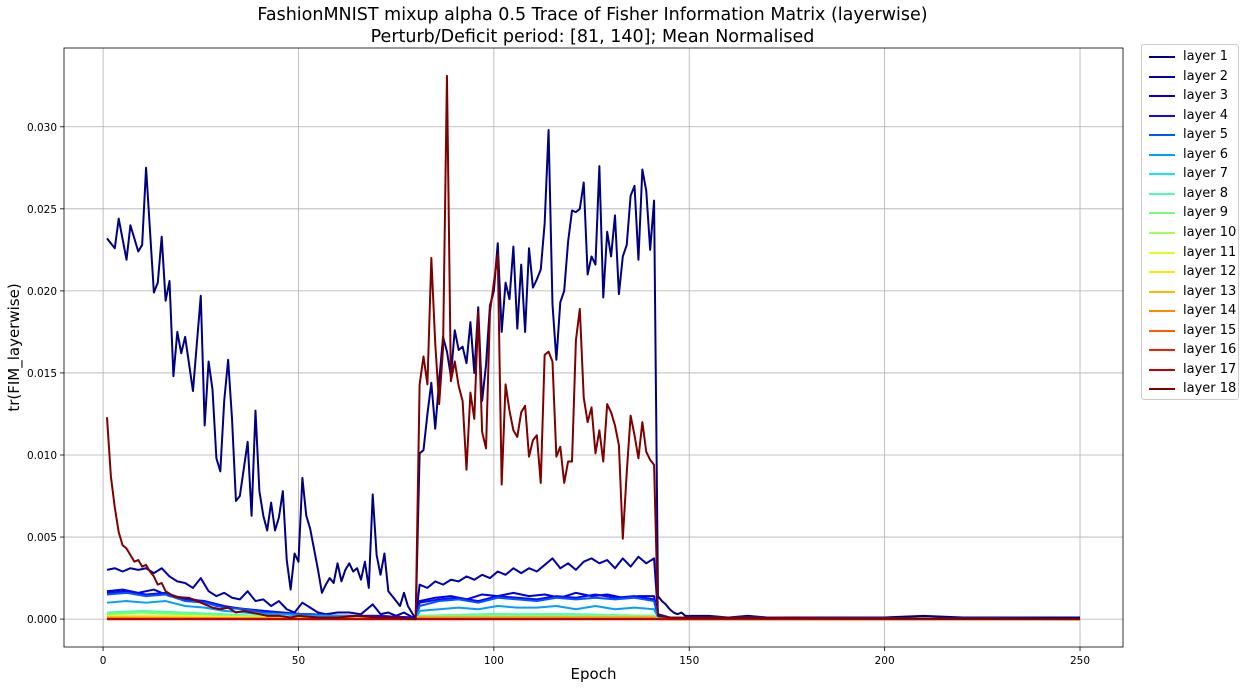 This screenshot has width=1247, height=689. I want to click on legend-item: layer 3, so click(1191, 96).